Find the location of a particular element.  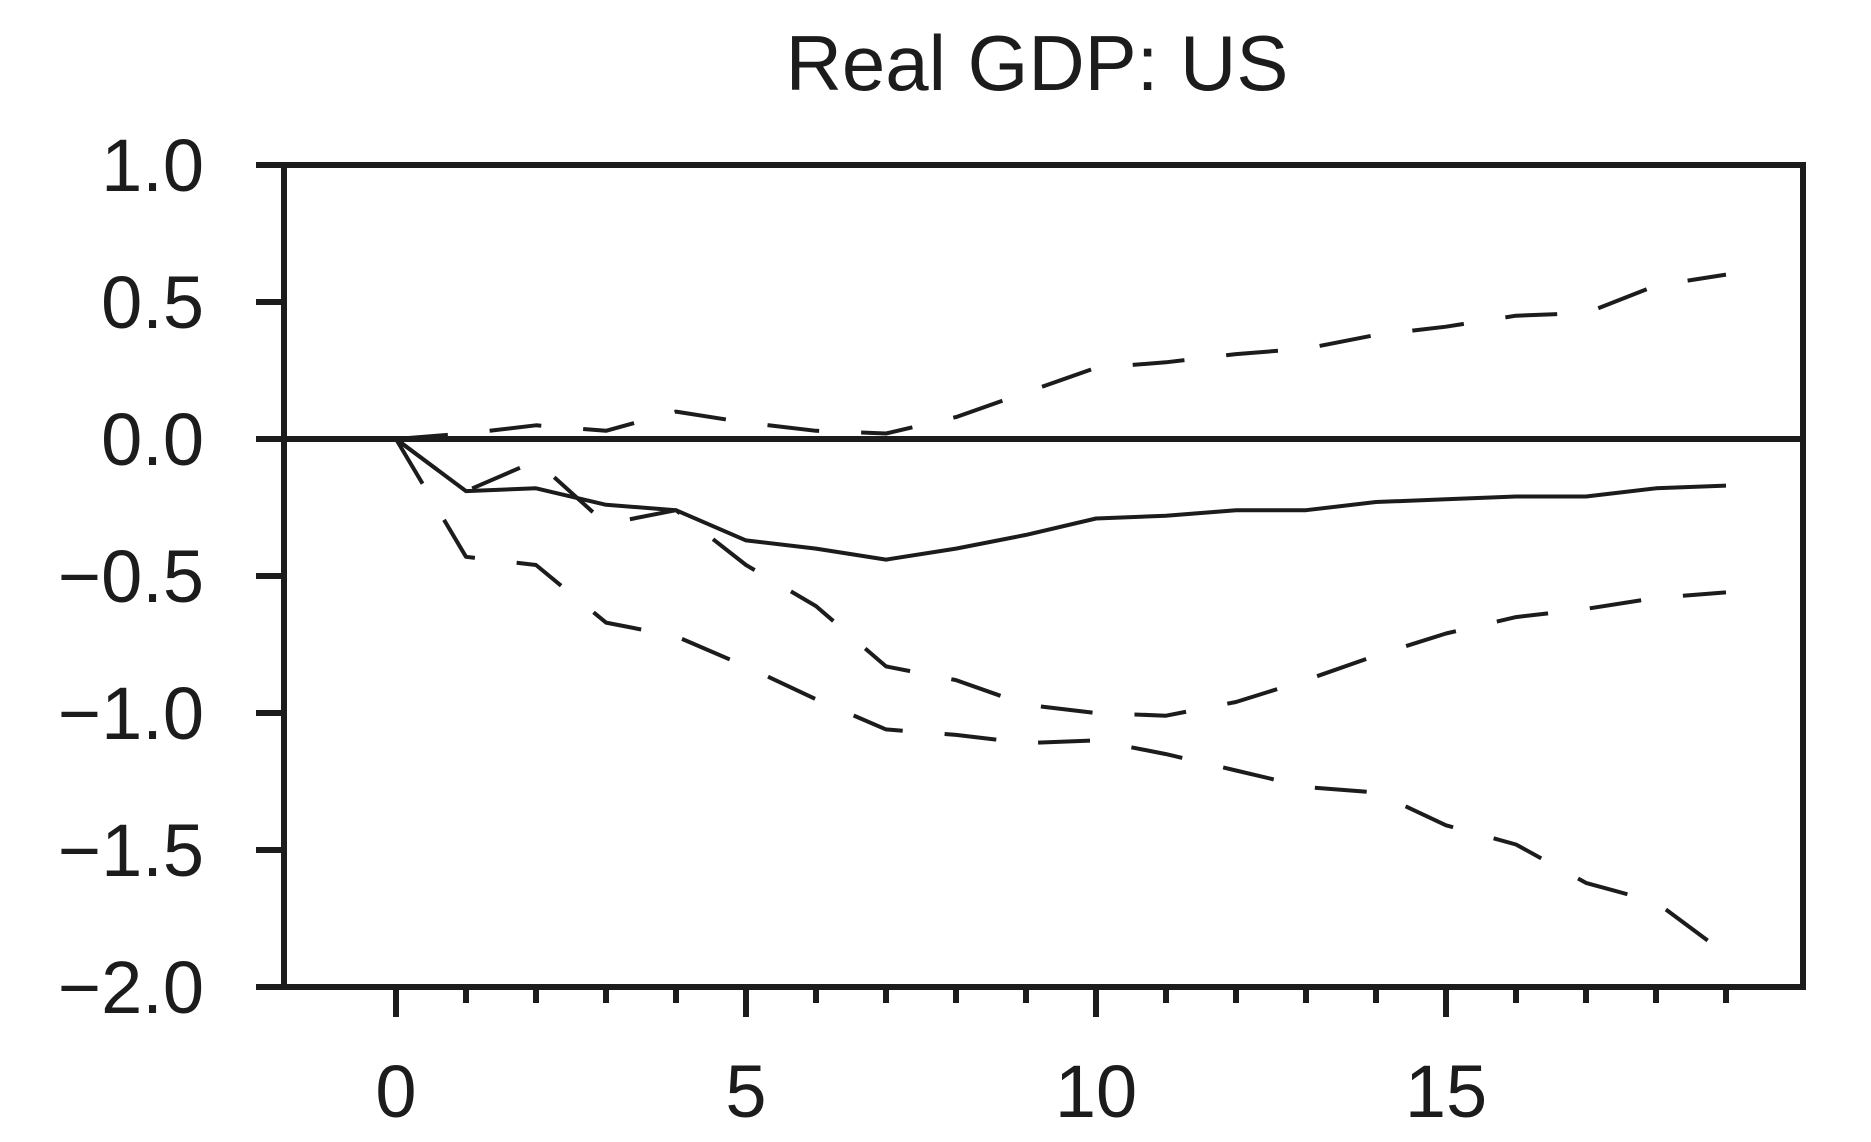

y-tick-label: −1.5 is located at coordinates (131, 850).